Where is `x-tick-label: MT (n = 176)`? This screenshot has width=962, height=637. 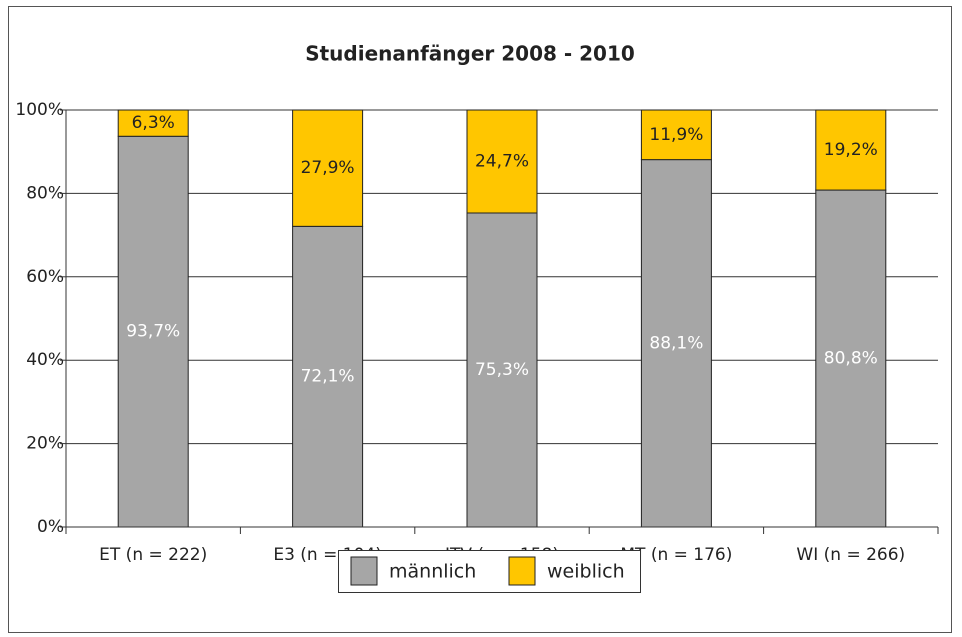 x-tick-label: MT (n = 176) is located at coordinates (676, 555).